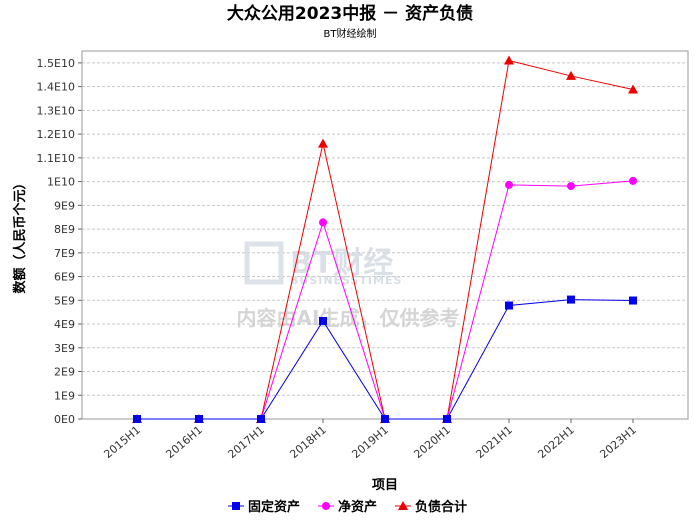 The height and width of the screenshot is (524, 700). I want to click on watermark-notice: 内容由AI生成，仅供参考, so click(348, 318).